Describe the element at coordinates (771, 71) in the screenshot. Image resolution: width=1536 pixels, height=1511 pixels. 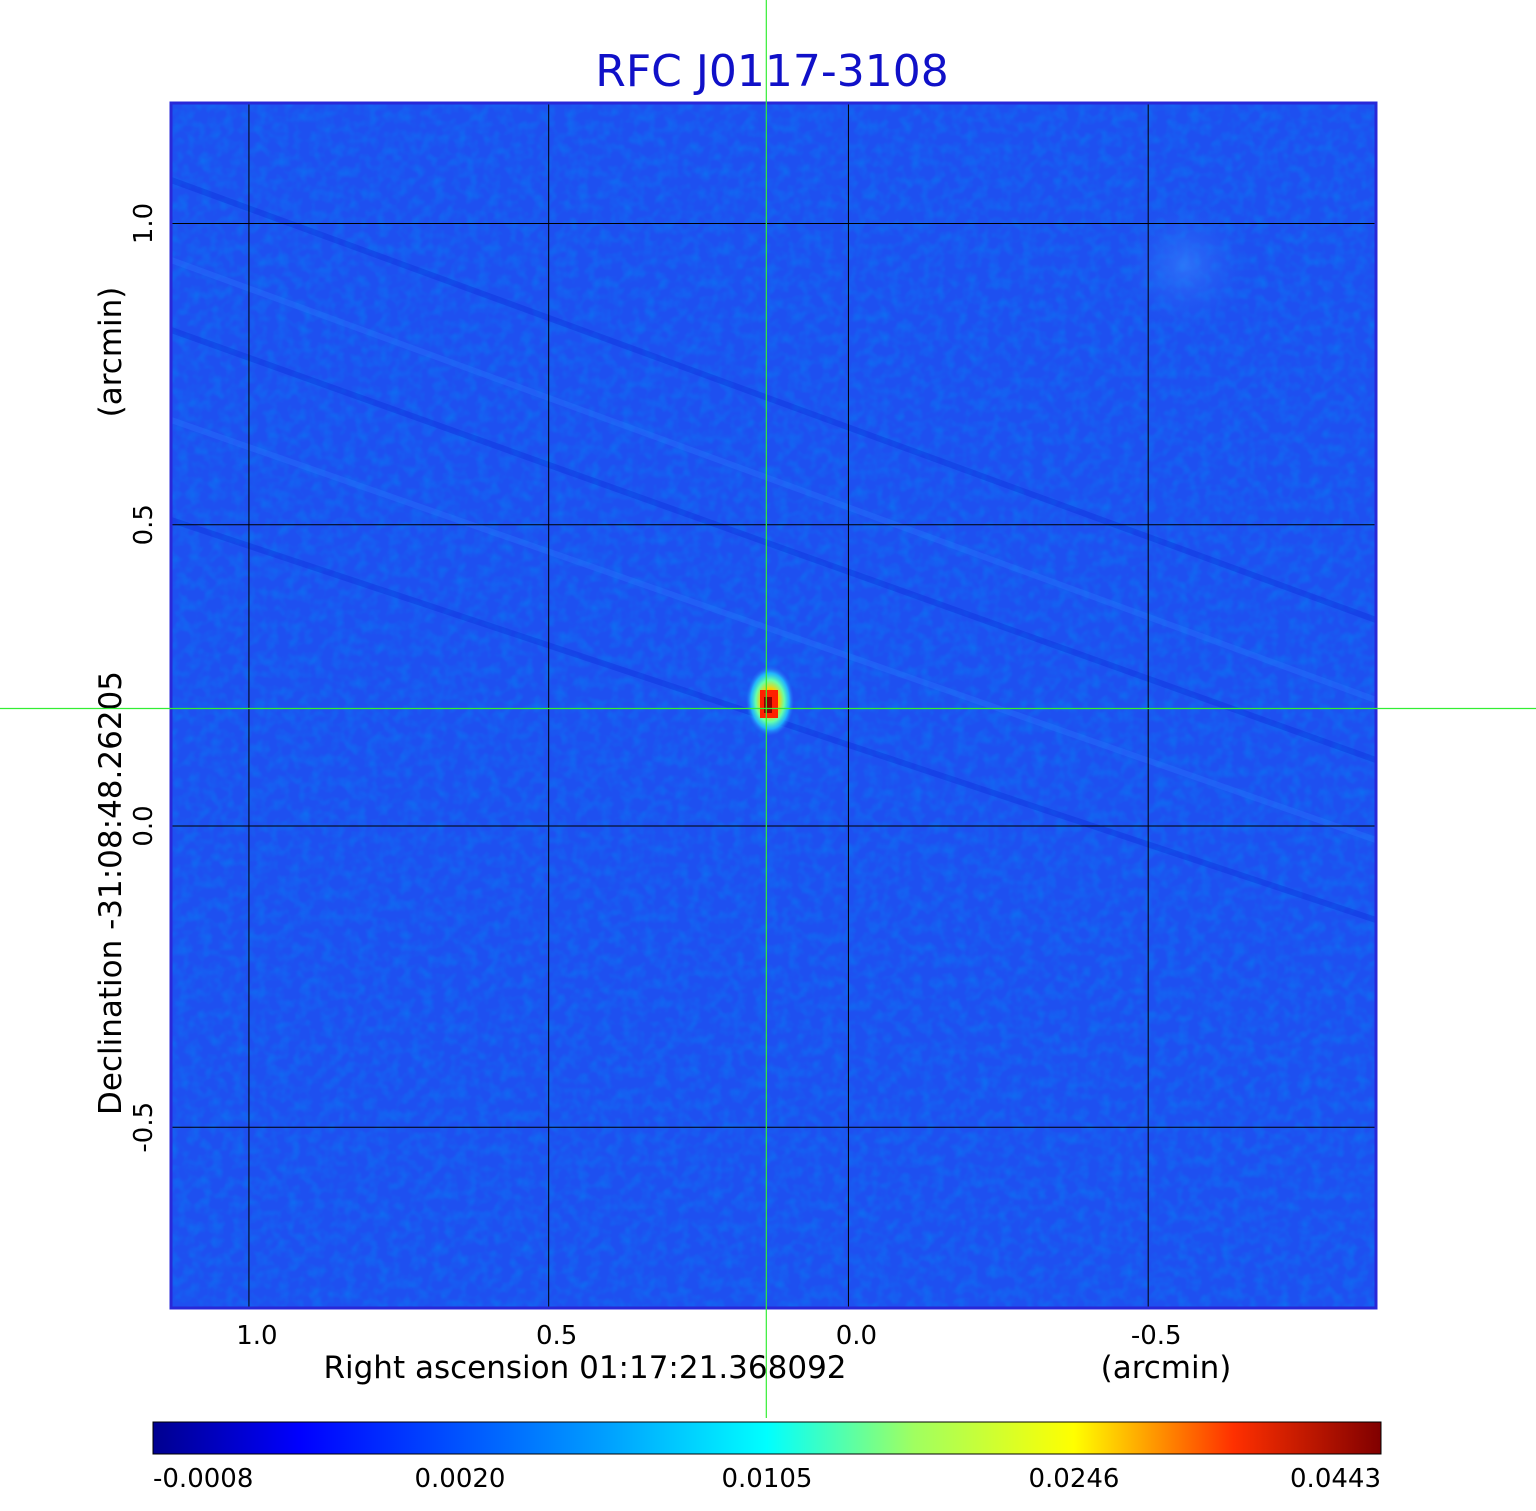
I see `chart-title: RFC J0117-3108` at that location.